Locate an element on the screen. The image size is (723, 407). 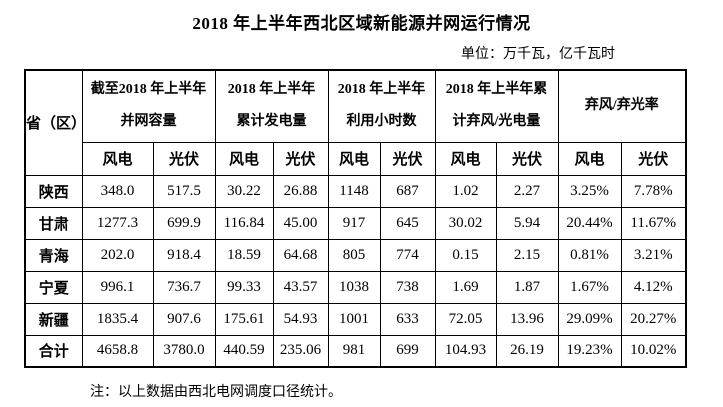
value-cell: 805 is located at coordinates (354, 255).